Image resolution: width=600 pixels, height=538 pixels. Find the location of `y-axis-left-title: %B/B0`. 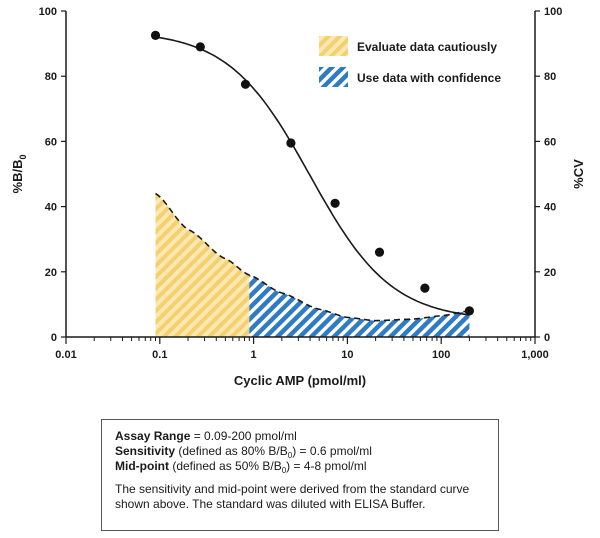

y-axis-left-title: %B/B0 is located at coordinates (19, 174).